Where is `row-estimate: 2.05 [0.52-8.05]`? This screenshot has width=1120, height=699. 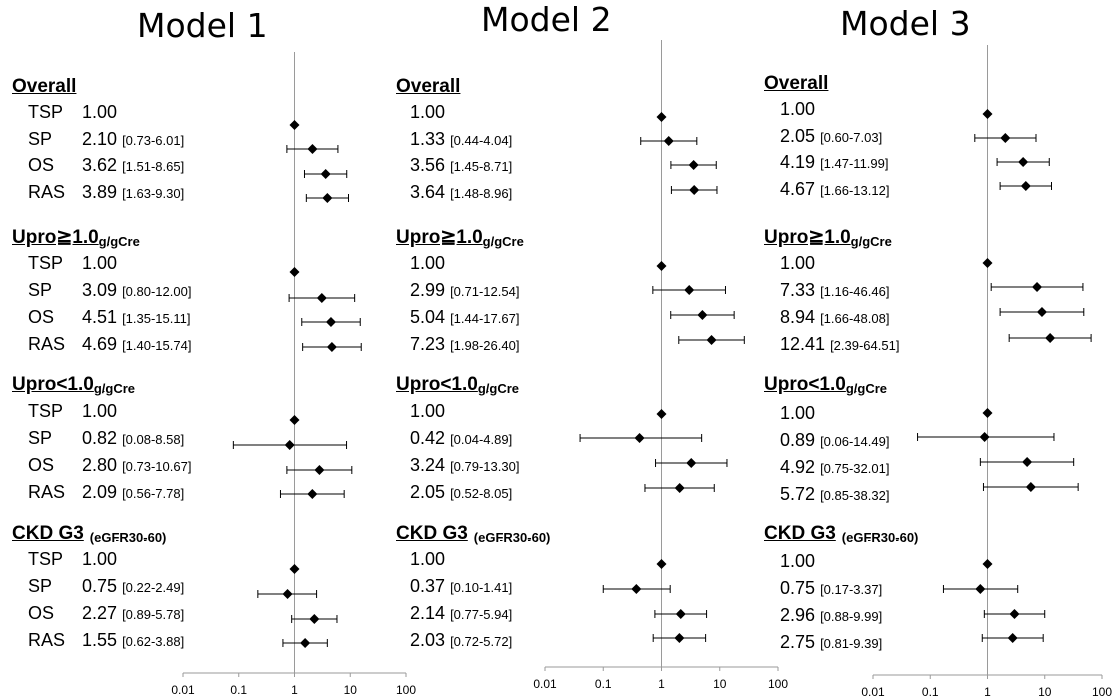
row-estimate: 2.05 [0.52-8.05] is located at coordinates (461, 492).